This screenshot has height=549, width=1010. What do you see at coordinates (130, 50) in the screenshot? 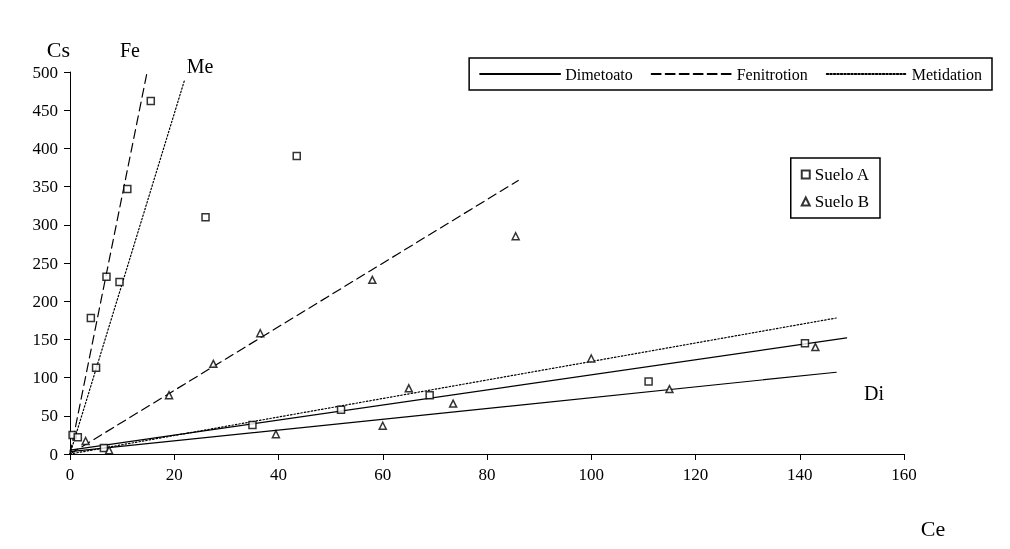
I see `text: Fe` at bounding box center [130, 50].